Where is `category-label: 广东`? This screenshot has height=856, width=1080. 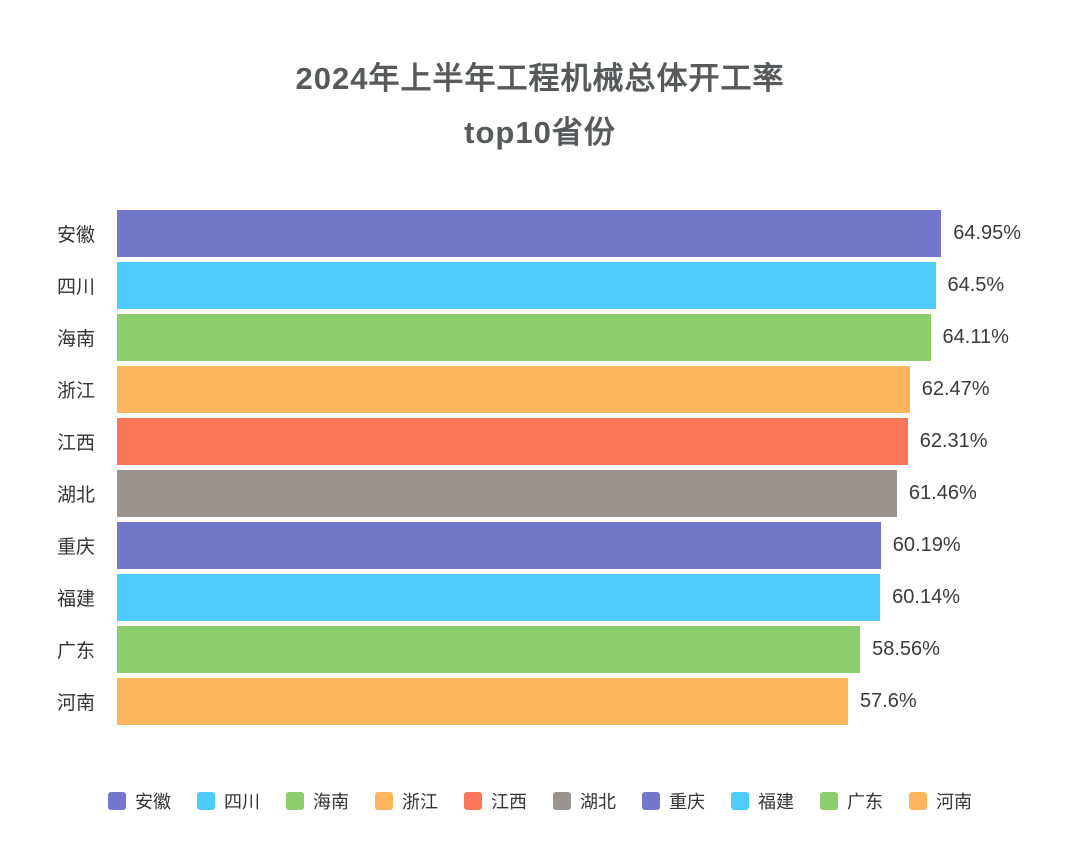
category-label: 广东 is located at coordinates (75, 651).